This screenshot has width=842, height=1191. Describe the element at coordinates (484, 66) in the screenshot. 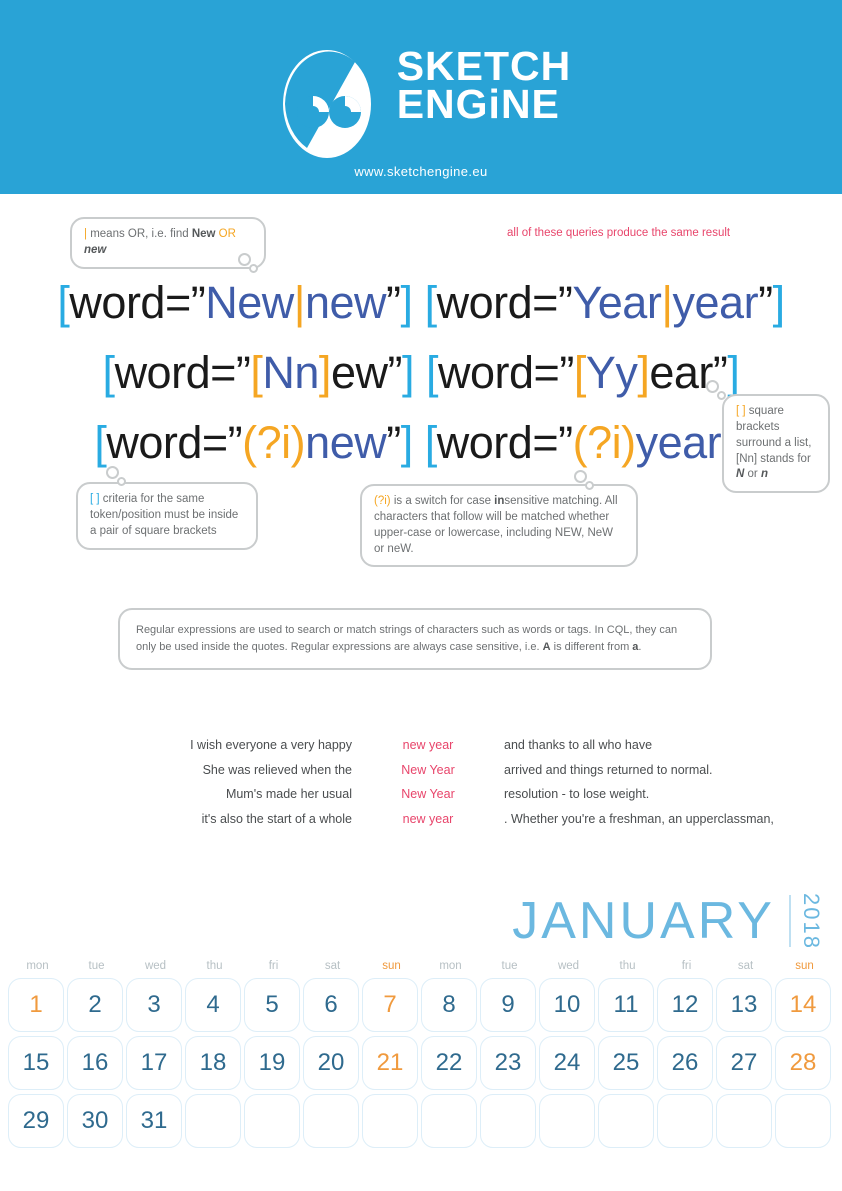

I see `brand-line-1: SKETCH` at that location.